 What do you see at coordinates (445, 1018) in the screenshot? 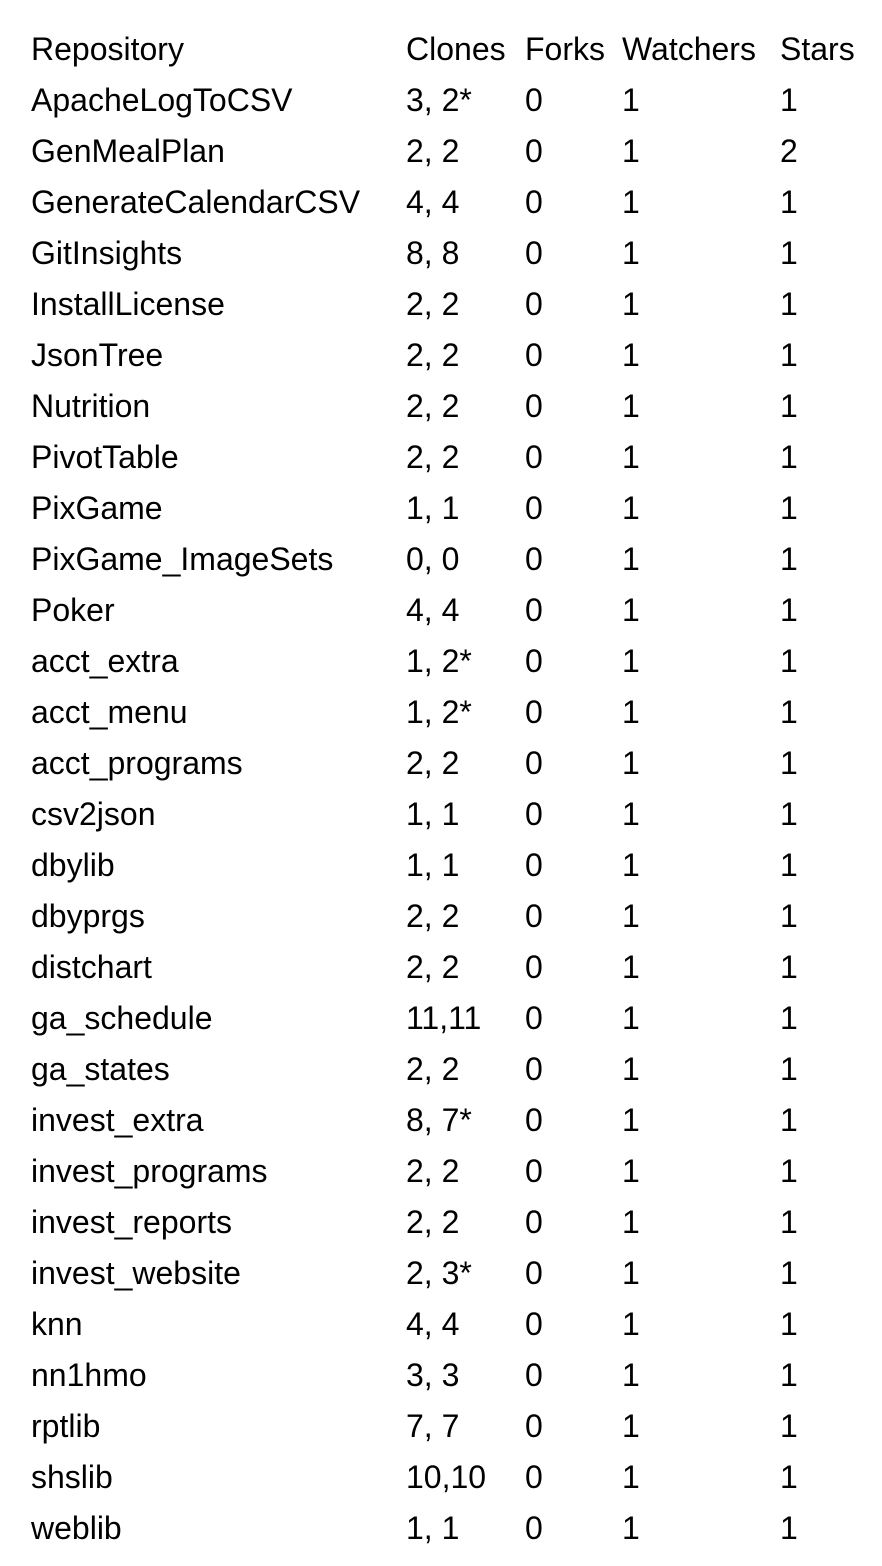
I see `table-row: ga_schedule 11,11 0 1 1` at bounding box center [445, 1018].